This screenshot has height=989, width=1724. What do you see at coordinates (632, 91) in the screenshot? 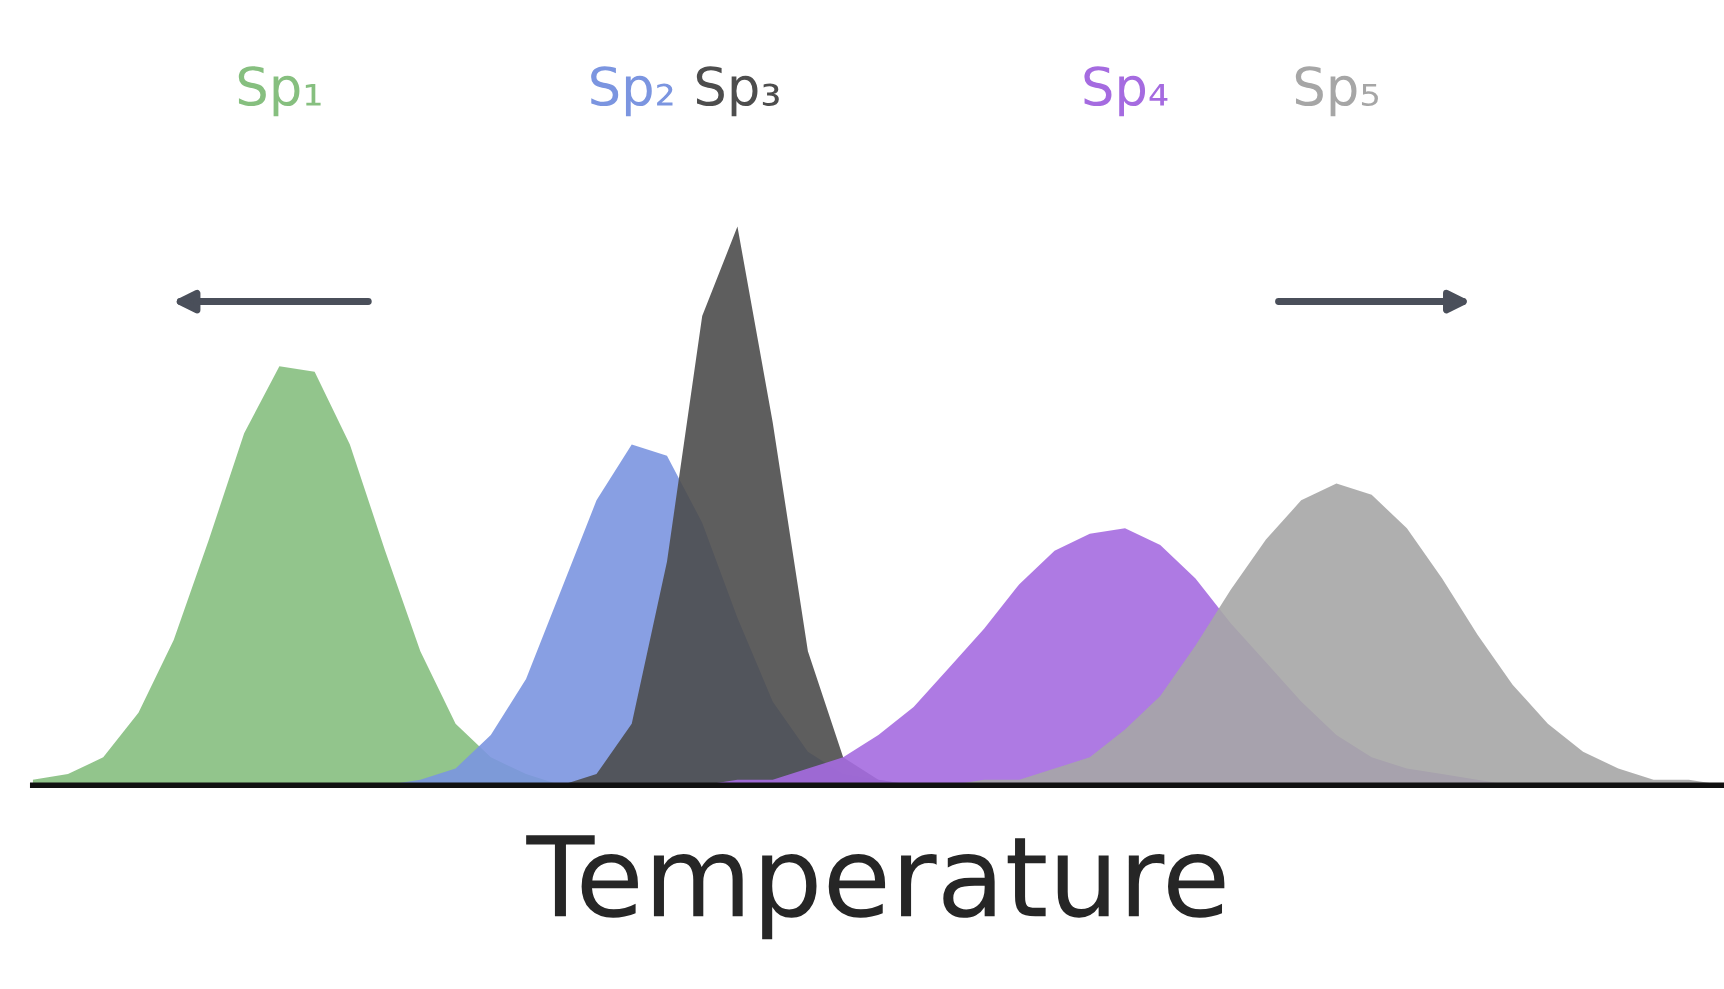
I see `text: Sp₂` at bounding box center [632, 91].